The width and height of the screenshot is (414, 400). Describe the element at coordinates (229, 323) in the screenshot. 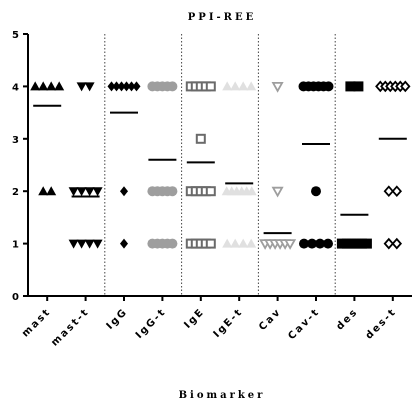

I see `x-tick-label: IgE-t` at that location.